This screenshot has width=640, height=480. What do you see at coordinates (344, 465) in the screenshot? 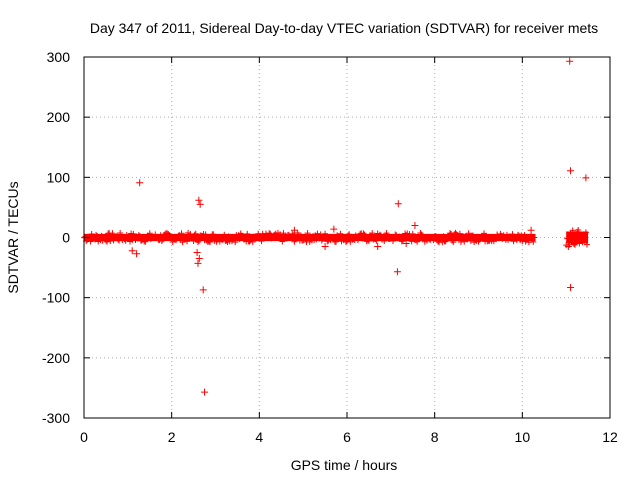
I see `x-axis-label: GPS time / hours` at bounding box center [344, 465].